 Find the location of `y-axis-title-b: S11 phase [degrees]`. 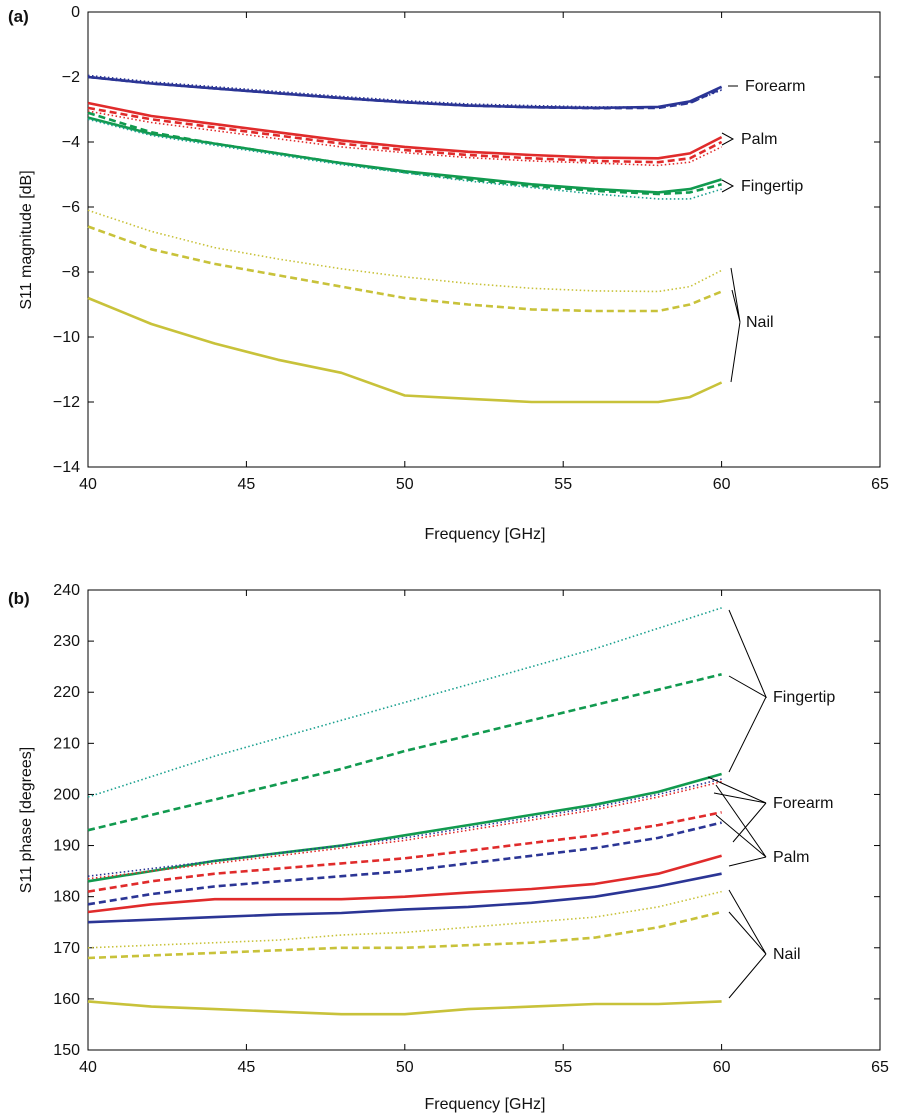

y-axis-title-b: S11 phase [degrees] is located at coordinates (26, 820).